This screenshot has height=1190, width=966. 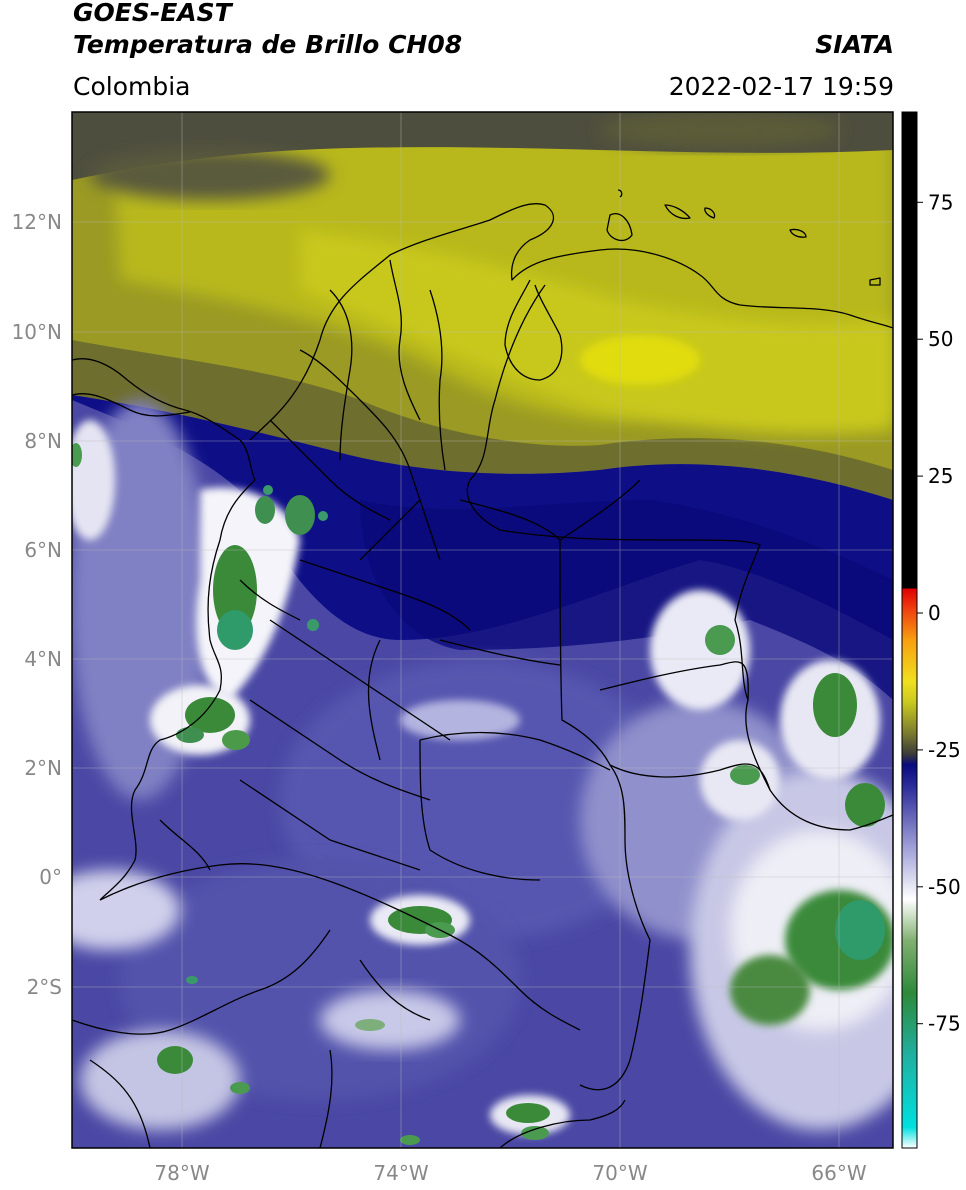 I want to click on colorbar-tick-label: 0, so click(x=934, y=613).